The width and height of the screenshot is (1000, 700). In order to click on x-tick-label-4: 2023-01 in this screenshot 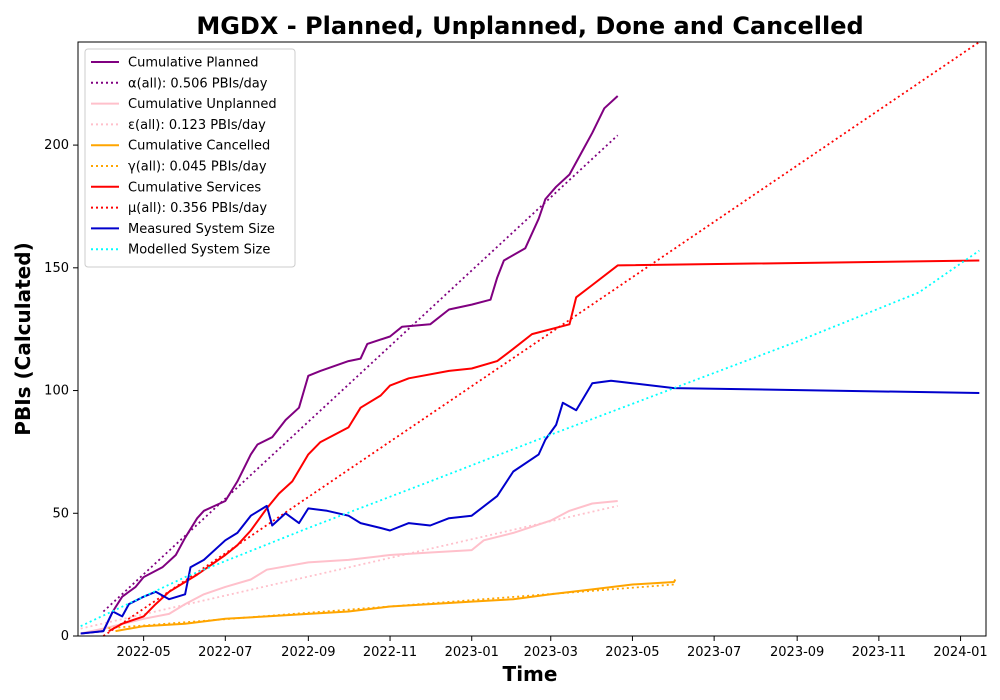, I will do `click(472, 652)`.